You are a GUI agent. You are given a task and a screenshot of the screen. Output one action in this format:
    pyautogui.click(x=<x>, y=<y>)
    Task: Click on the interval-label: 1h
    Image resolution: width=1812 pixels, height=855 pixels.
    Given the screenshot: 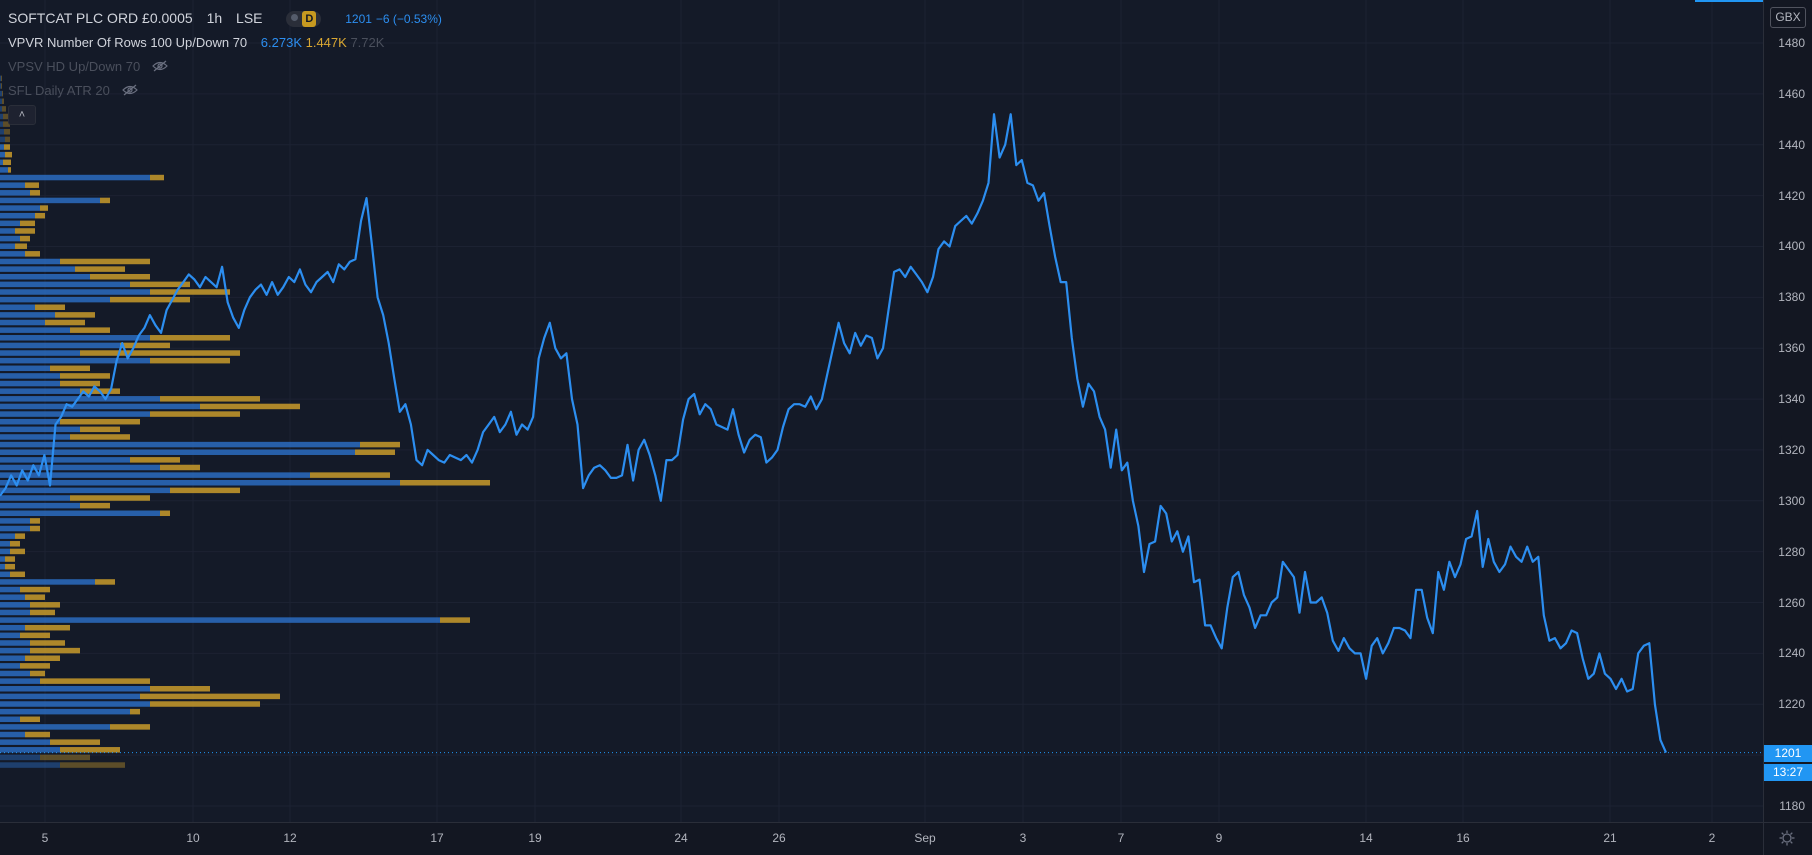 What is the action you would take?
    pyautogui.click(x=214, y=18)
    